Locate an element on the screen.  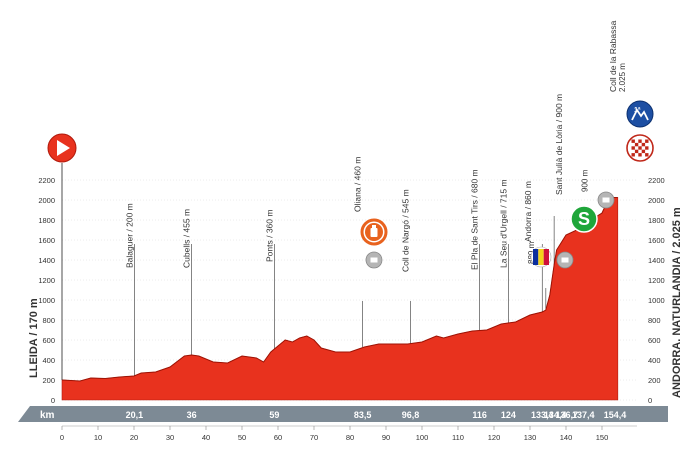
x-tick-label: 50 is located at coordinates (242, 437).